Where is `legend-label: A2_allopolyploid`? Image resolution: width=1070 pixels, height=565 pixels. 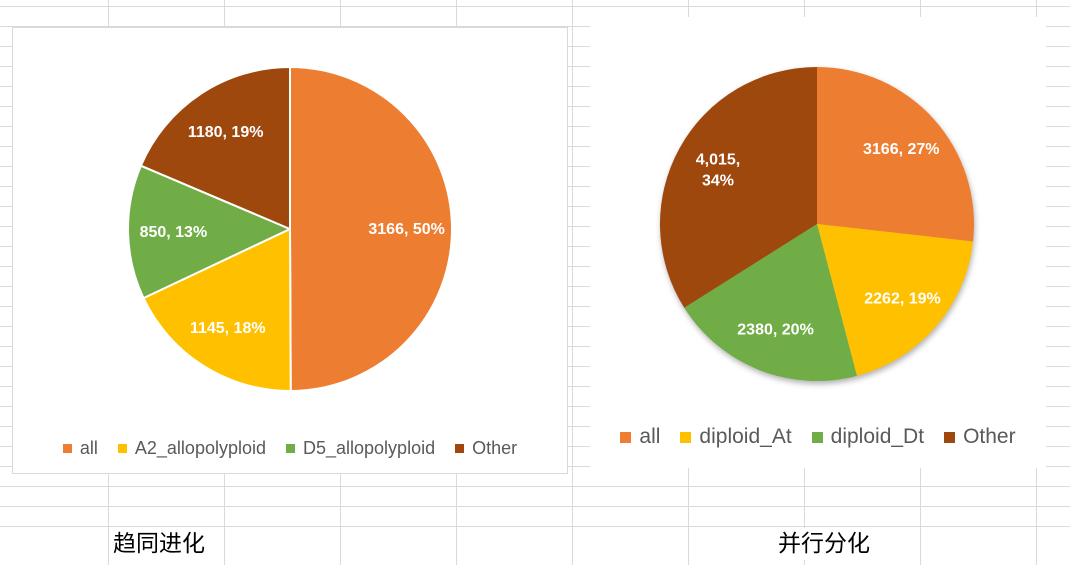 legend-label: A2_allopolyploid is located at coordinates (200, 447).